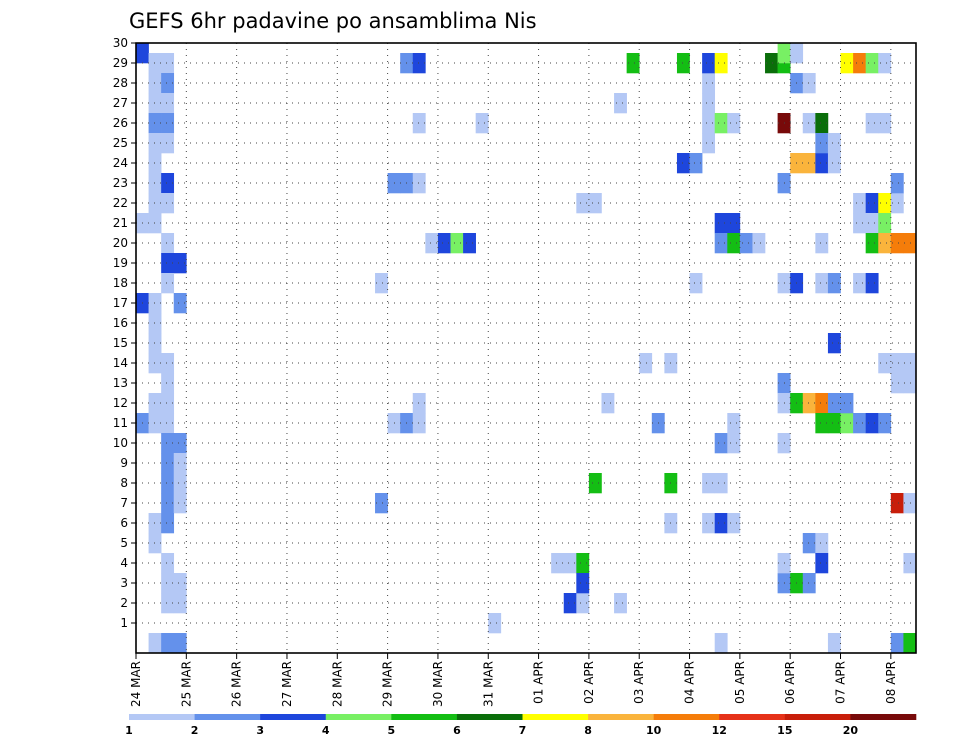 This screenshot has height=742, width=960. I want to click on x-tick-label: 08 APR, so click(891, 682).